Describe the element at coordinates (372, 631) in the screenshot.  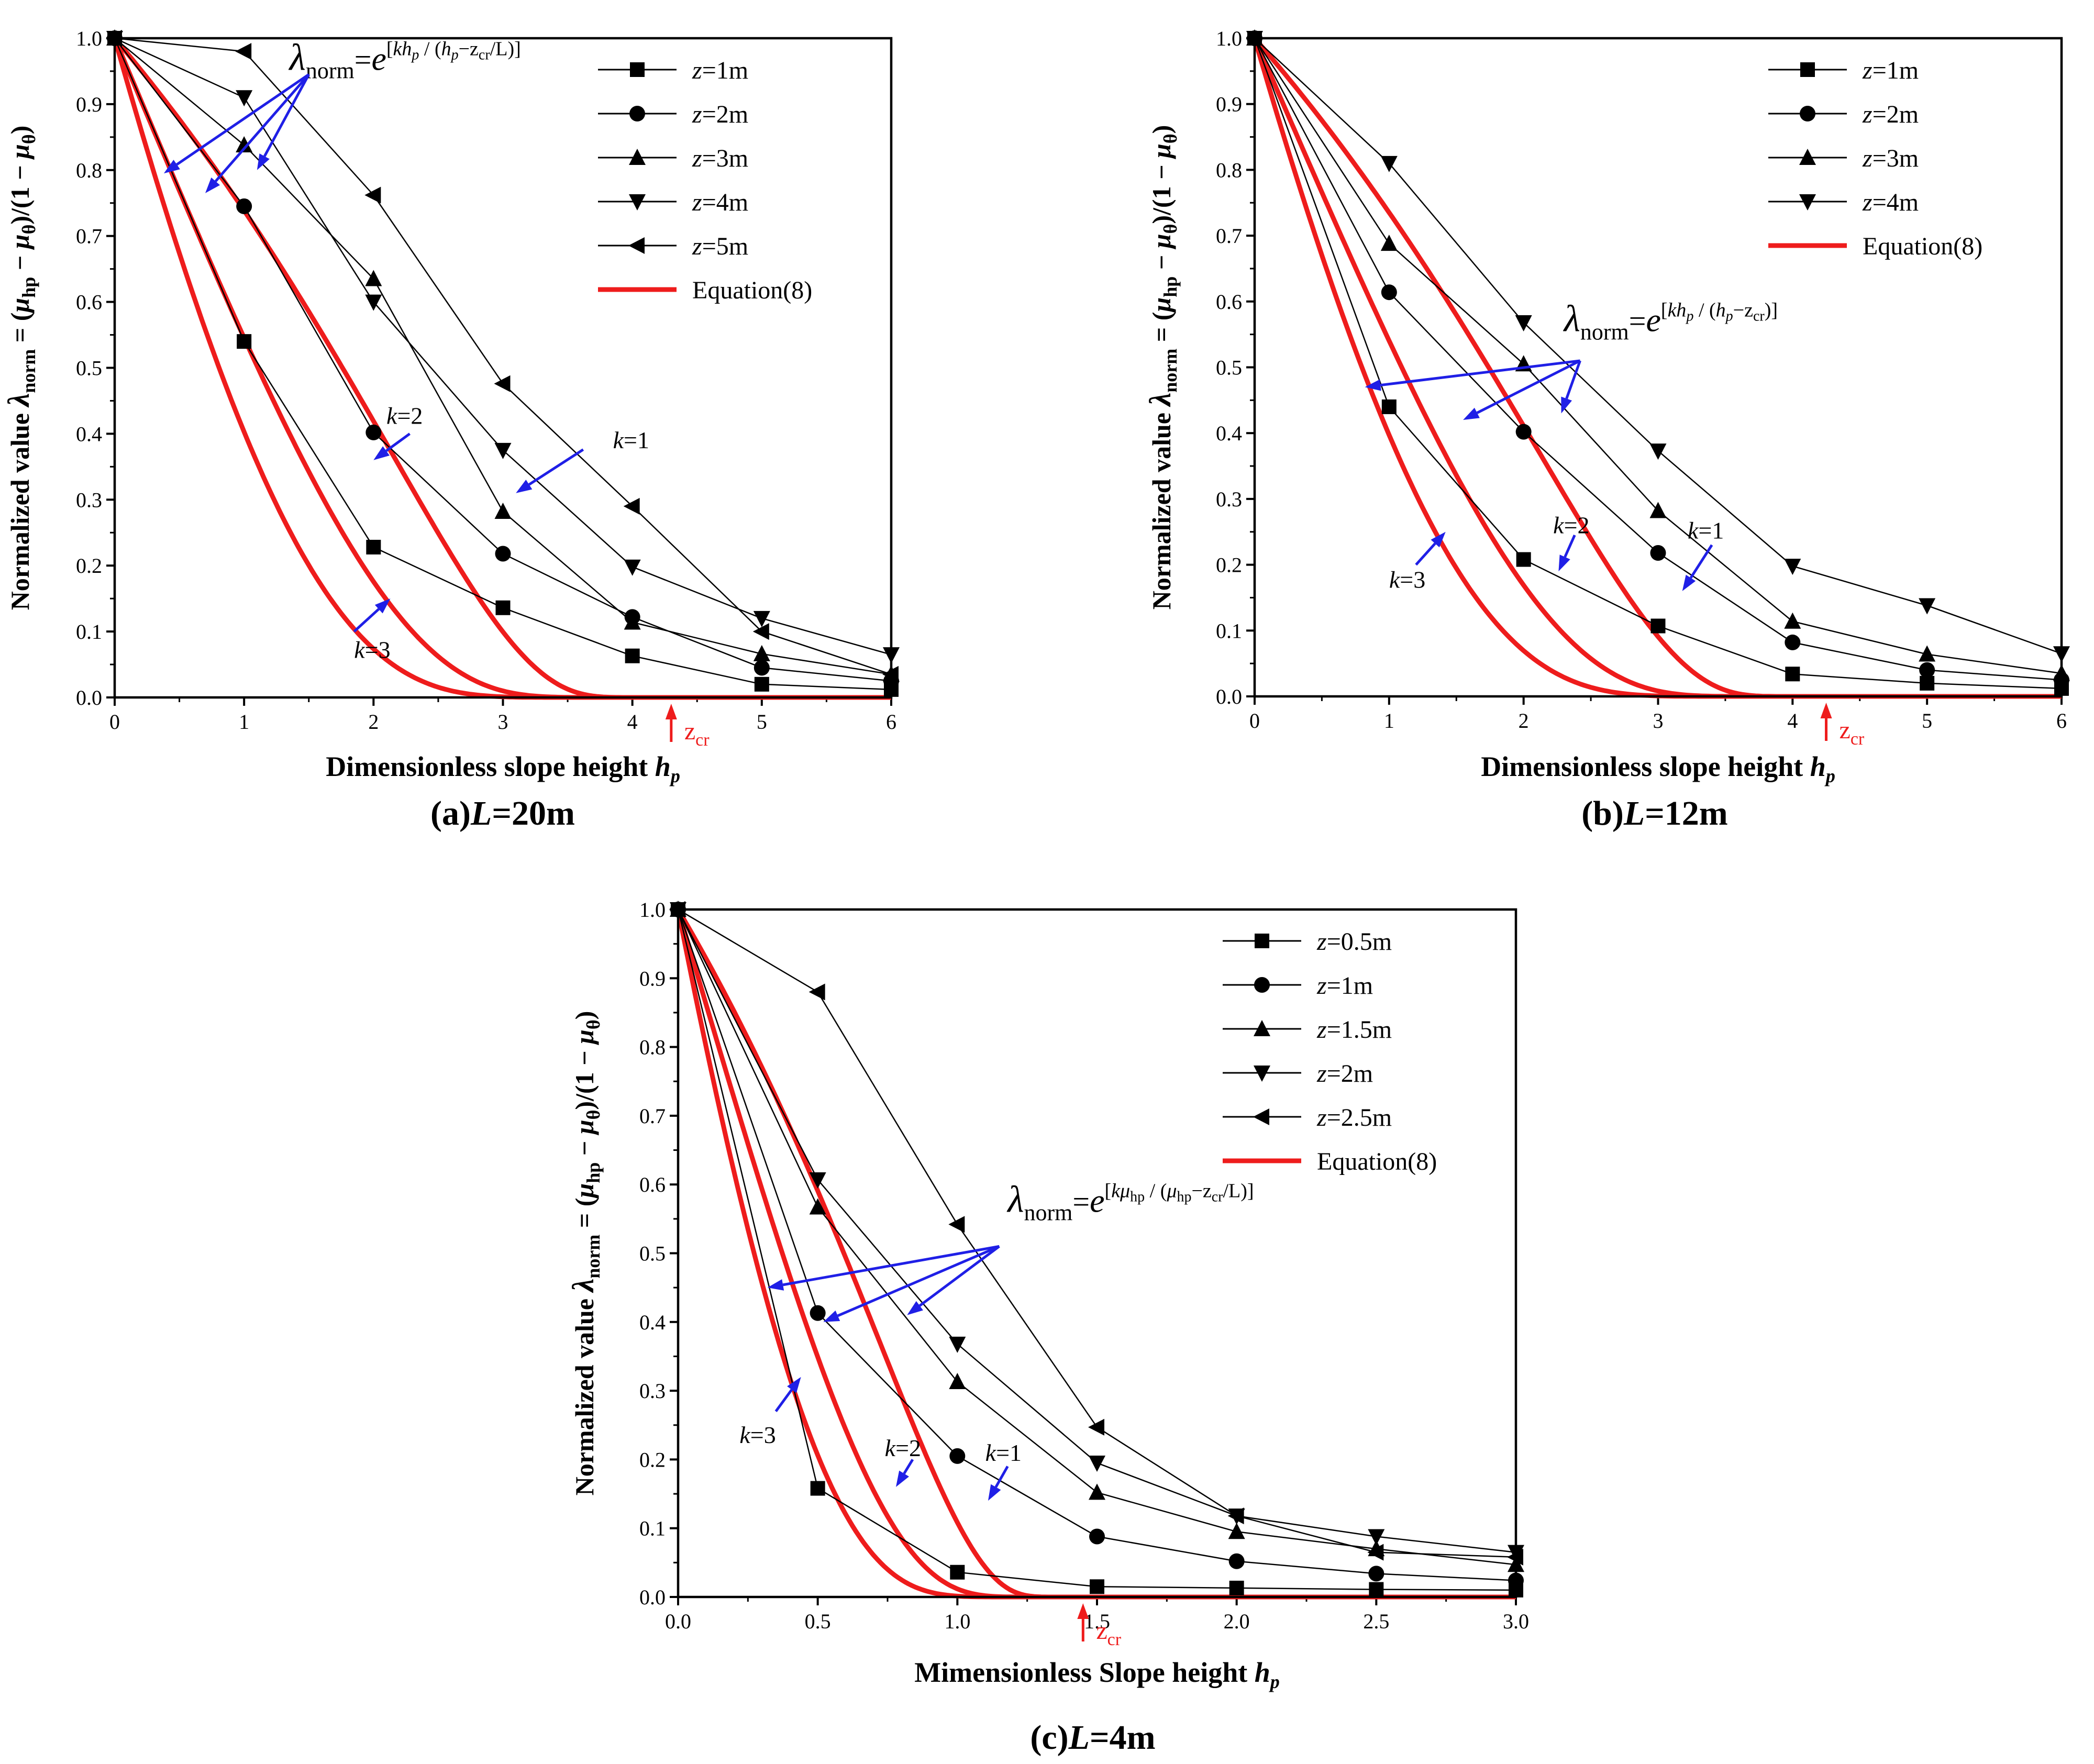
I see `k-label-3: k=3` at that location.